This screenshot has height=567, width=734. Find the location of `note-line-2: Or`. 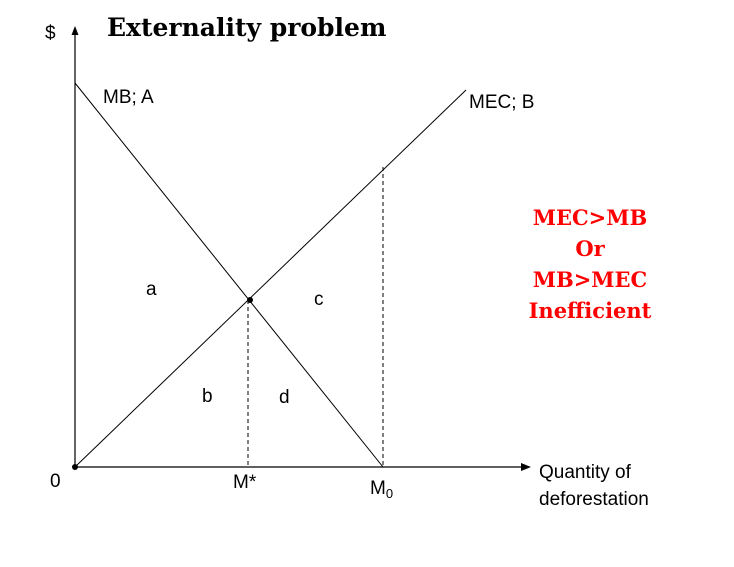

note-line-2: Or is located at coordinates (590, 248).